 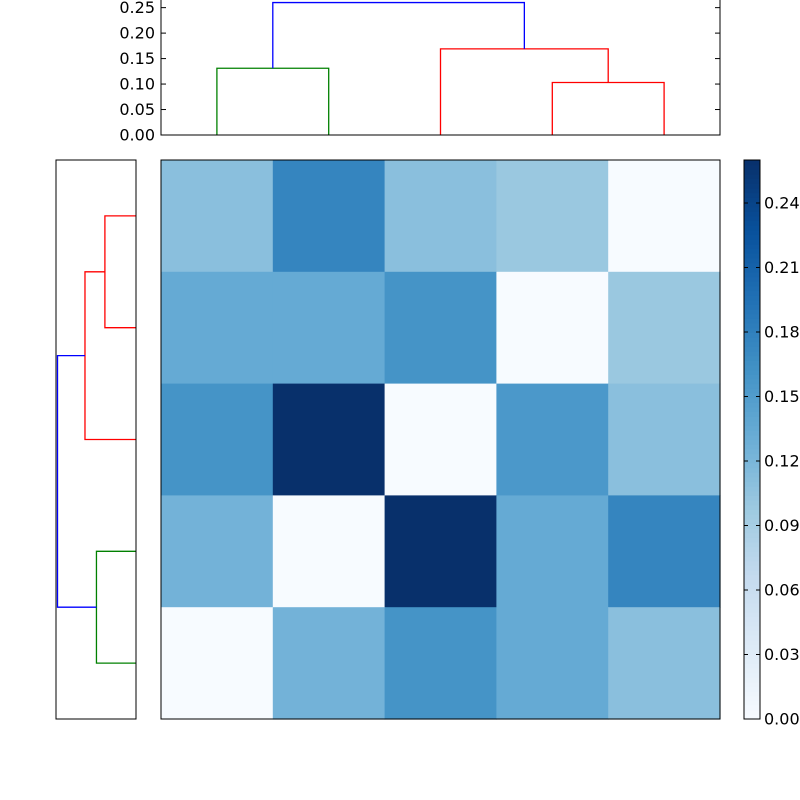 What do you see at coordinates (782, 654) in the screenshot?
I see `colorbar-tick-label: 0.03` at bounding box center [782, 654].